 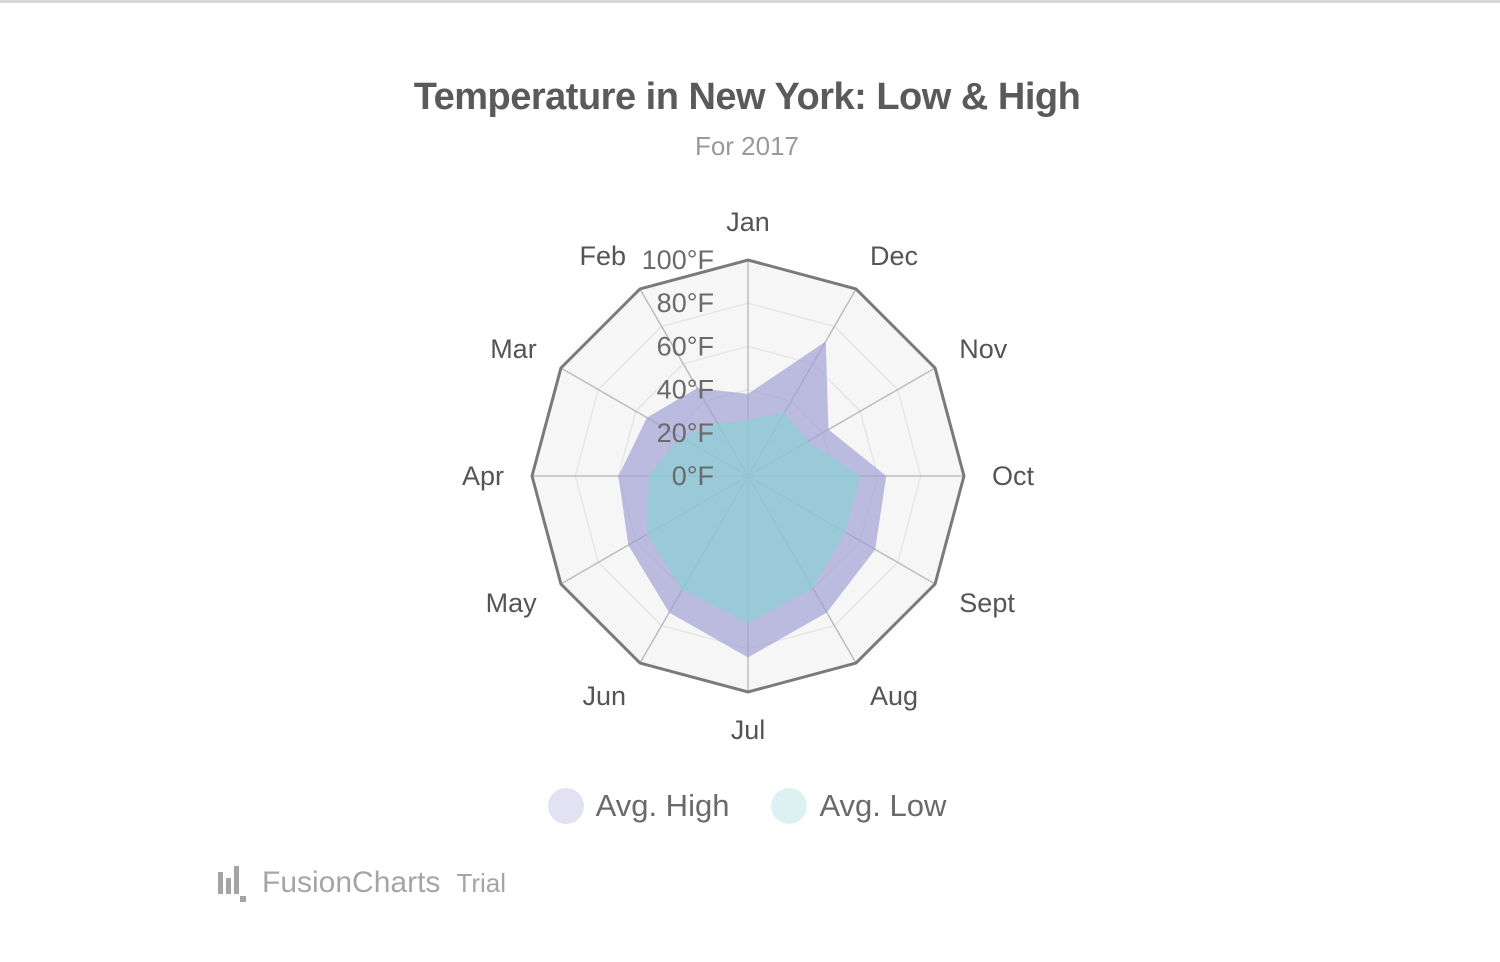 I want to click on category-label-may: May, so click(x=512, y=603).